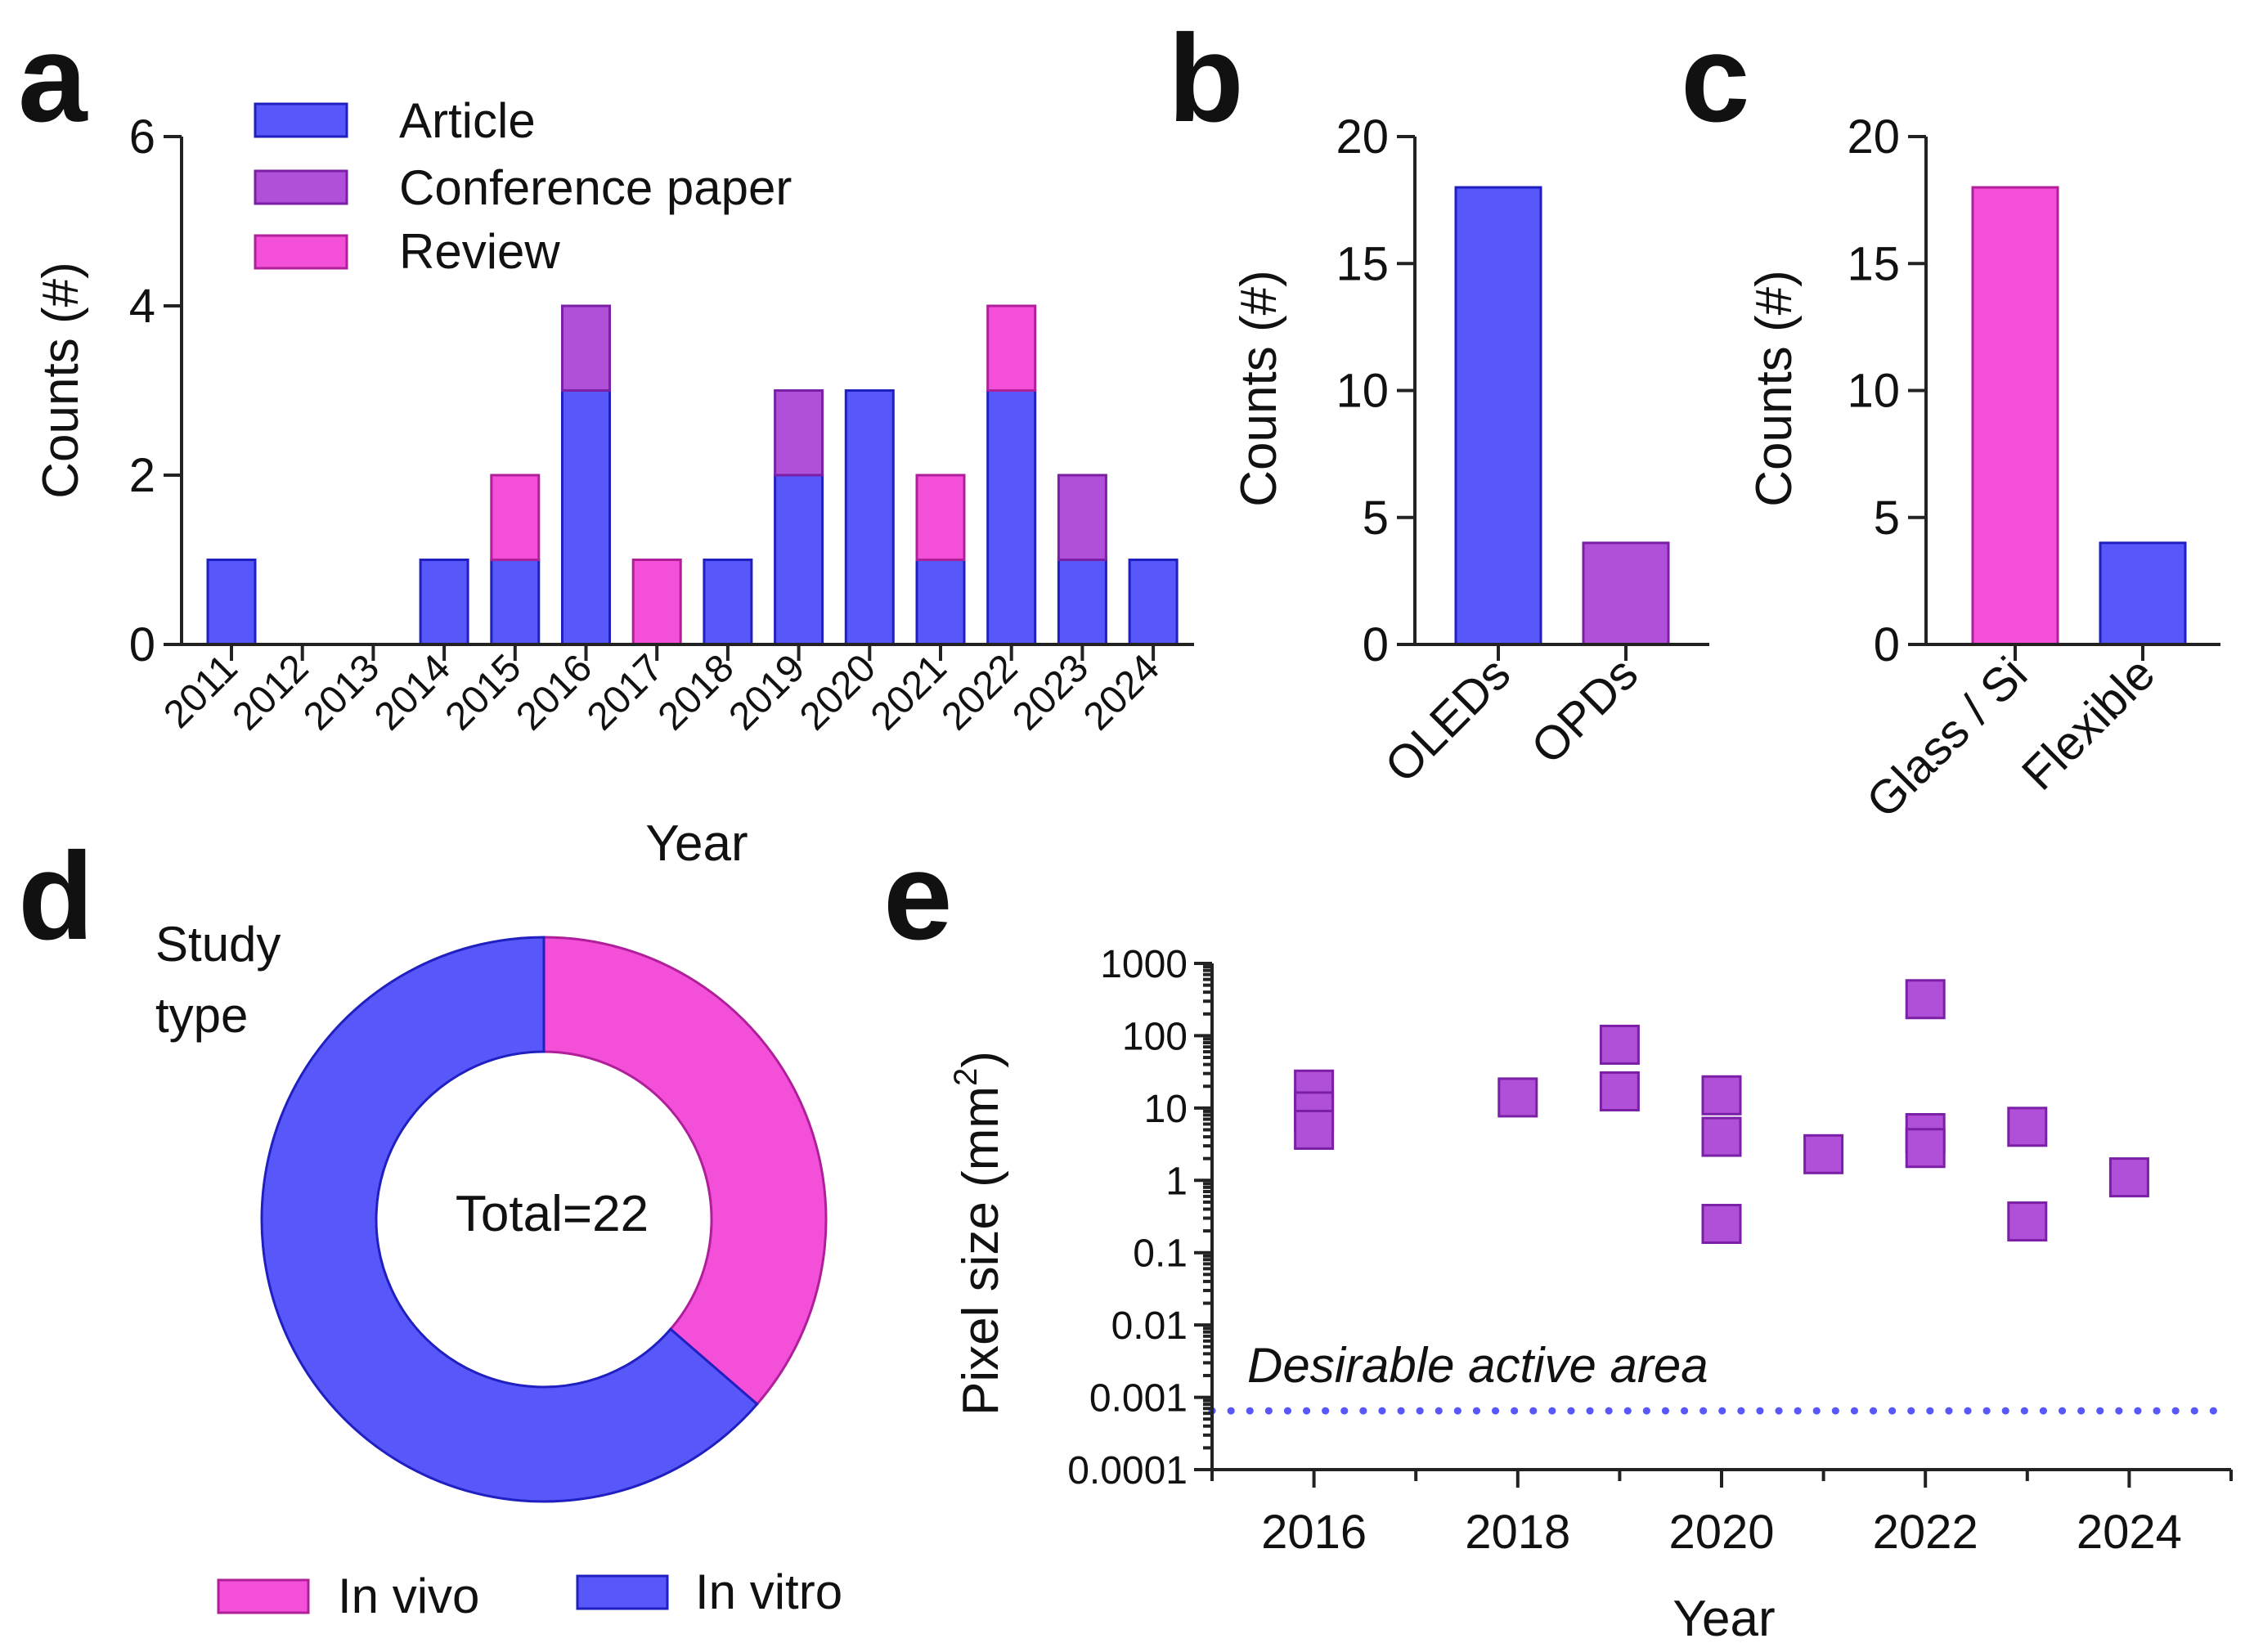 The width and height of the screenshot is (2245, 1652). What do you see at coordinates (595, 188) in the screenshot?
I see `legend-label-conference: Conference paper` at bounding box center [595, 188].